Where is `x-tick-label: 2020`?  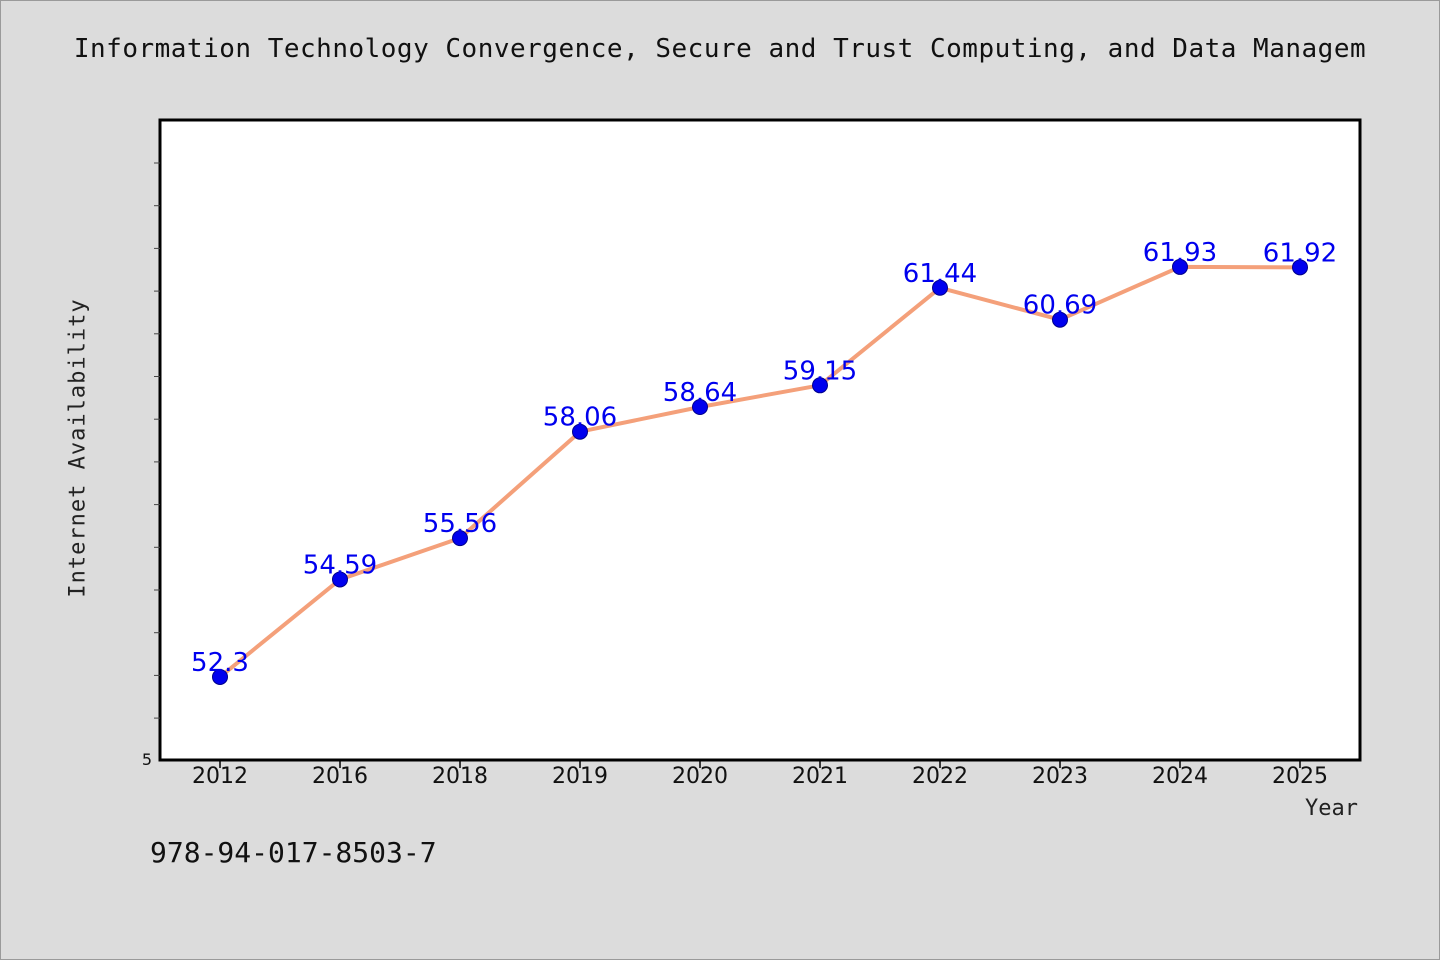 x-tick-label: 2020 is located at coordinates (700, 776).